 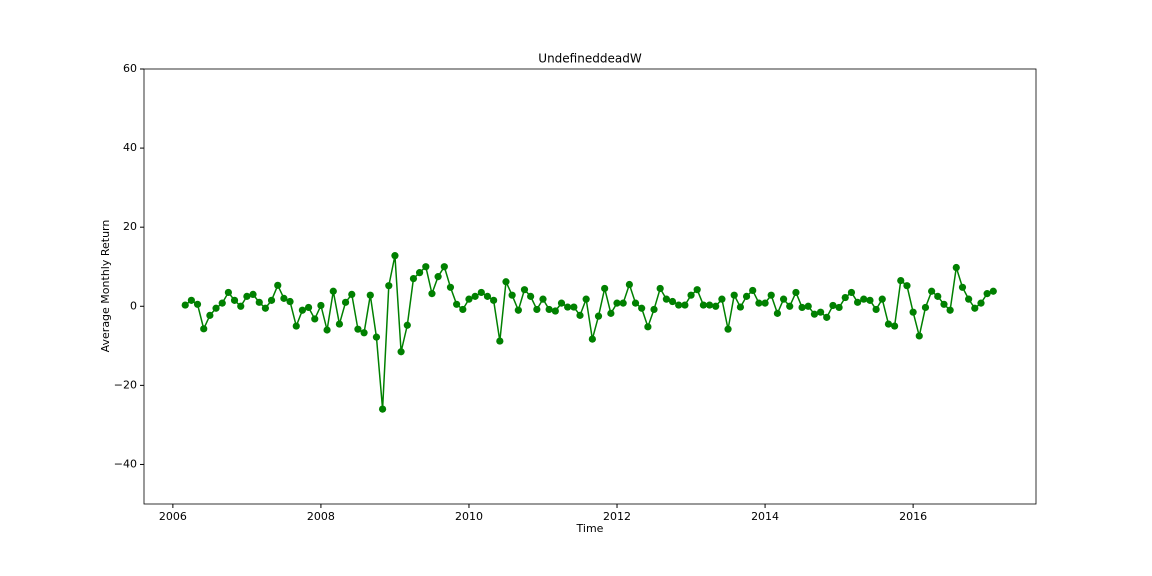 I want to click on x-tick-label: 2014, so click(x=765, y=516).